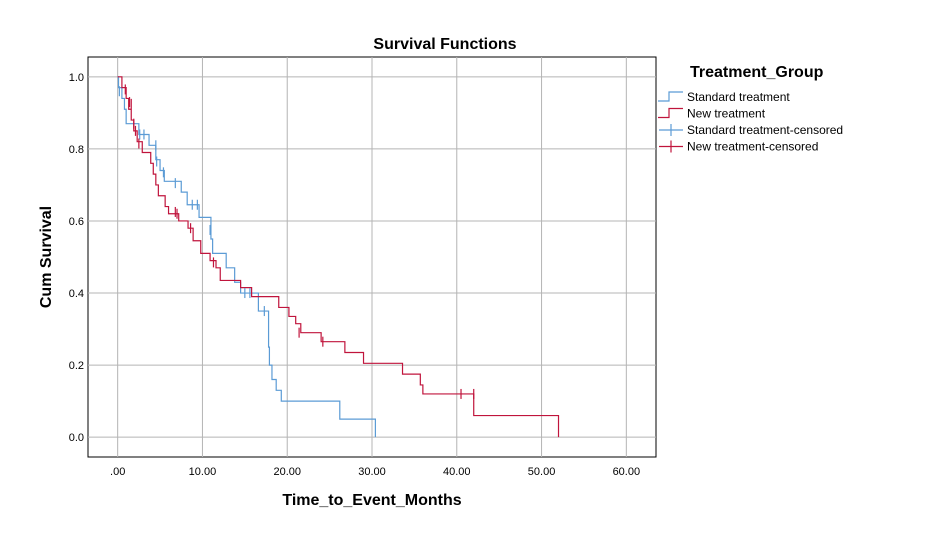 The height and width of the screenshot is (539, 935). Describe the element at coordinates (738, 97) in the screenshot. I see `legend-label: Standard treatment` at that location.